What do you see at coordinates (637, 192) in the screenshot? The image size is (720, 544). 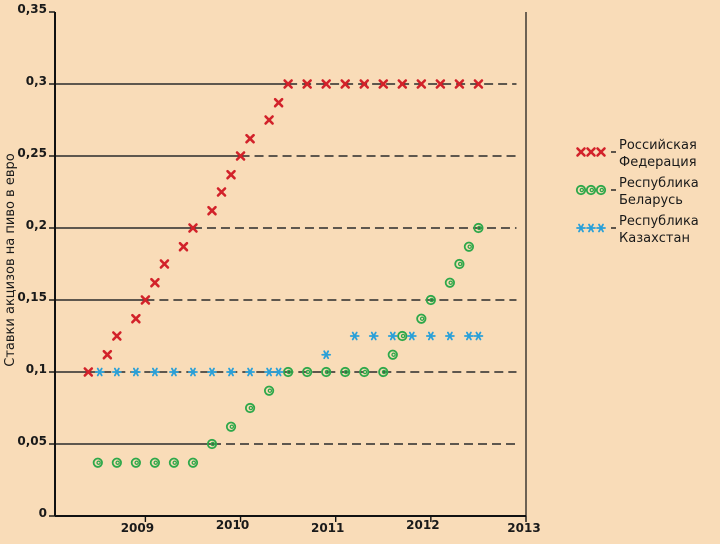 I see `legend-item-belarus: Республика Беларусь` at bounding box center [637, 192].